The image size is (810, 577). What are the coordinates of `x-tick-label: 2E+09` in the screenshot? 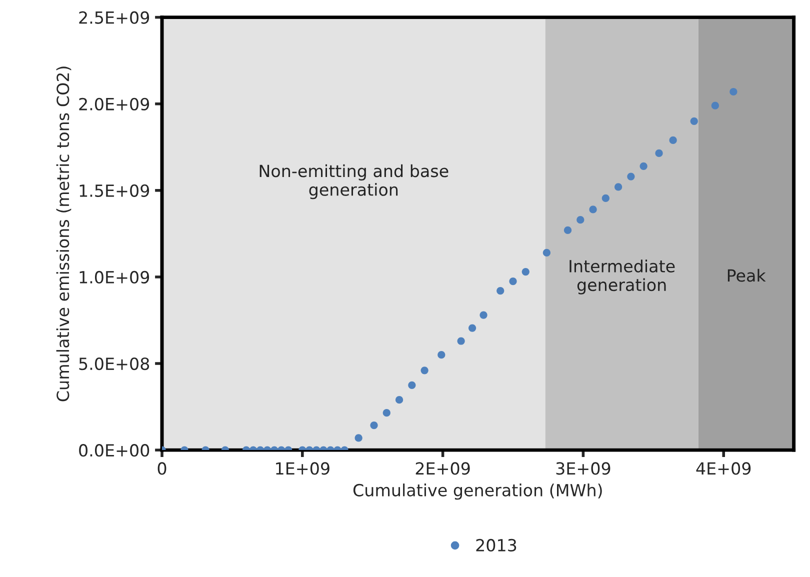 It's located at (443, 468).